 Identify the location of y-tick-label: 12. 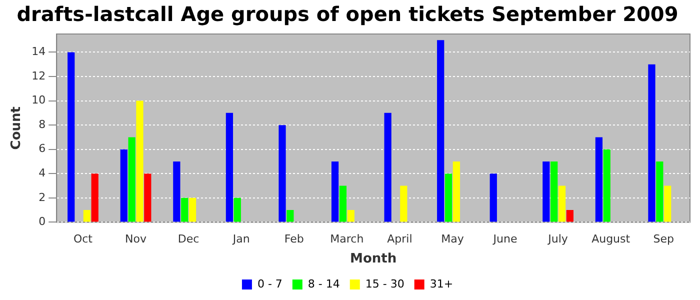
(39, 75).